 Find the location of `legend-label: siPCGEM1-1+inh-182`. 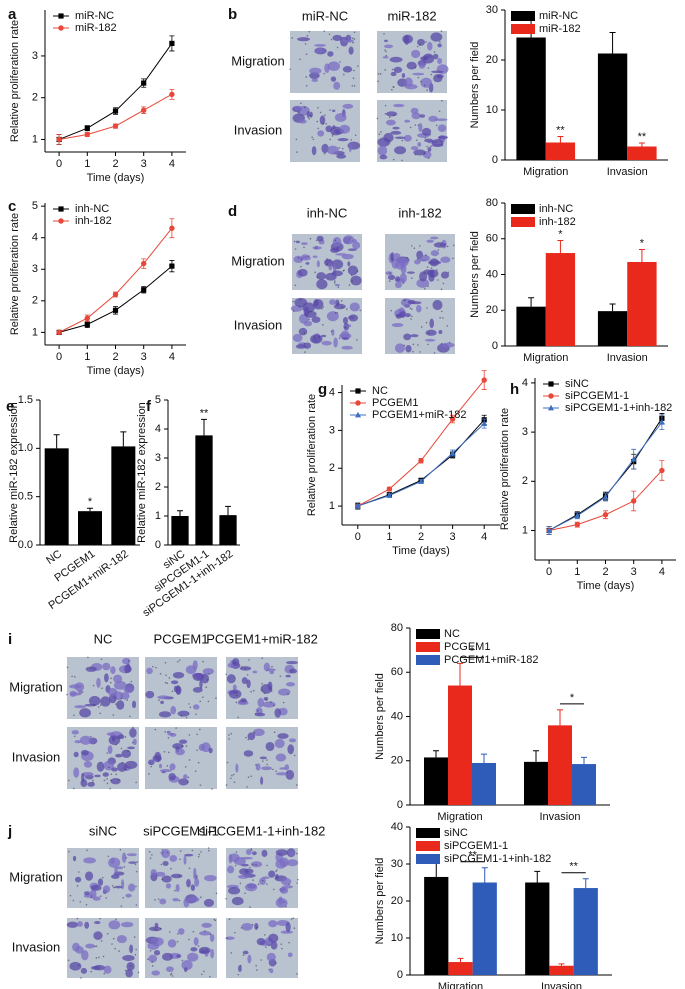

legend-label: siPCGEM1-1+inh-182 is located at coordinates (618, 408).